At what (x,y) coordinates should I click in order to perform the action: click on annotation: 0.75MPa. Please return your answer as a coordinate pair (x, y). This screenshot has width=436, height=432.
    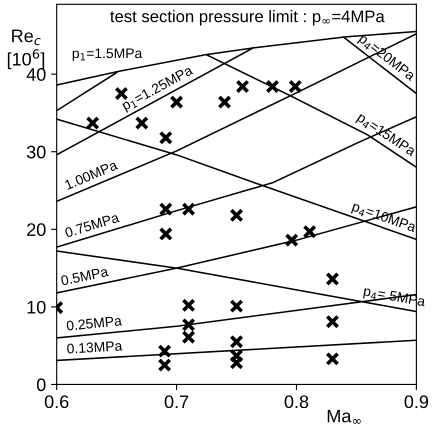
    Looking at the image, I should click on (92, 225).